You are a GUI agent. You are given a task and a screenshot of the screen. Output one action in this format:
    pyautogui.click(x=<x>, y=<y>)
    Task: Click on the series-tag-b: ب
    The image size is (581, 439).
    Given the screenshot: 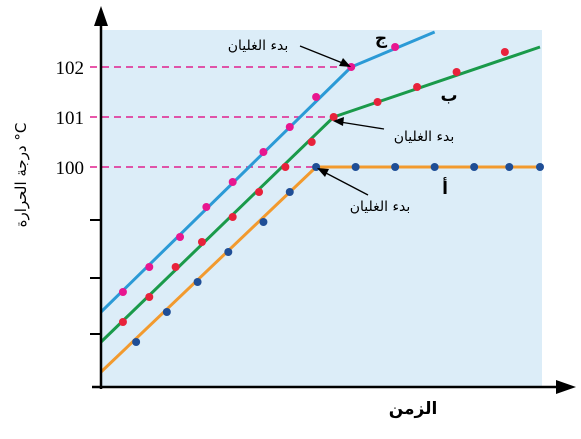 What is the action you would take?
    pyautogui.click(x=448, y=96)
    